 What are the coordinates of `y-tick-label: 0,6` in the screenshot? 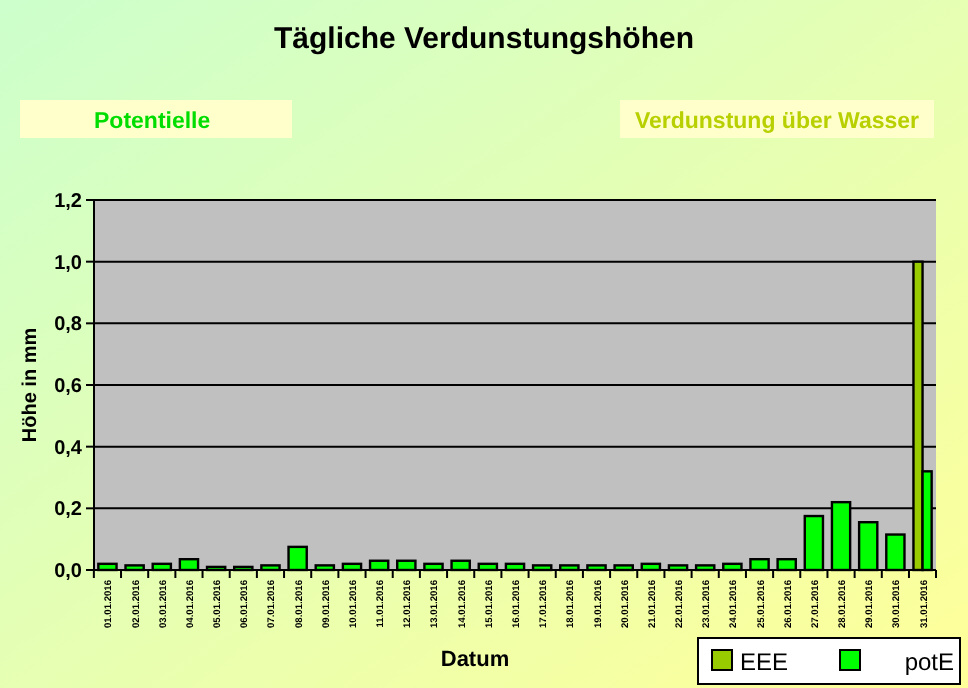 It's located at (68, 387).